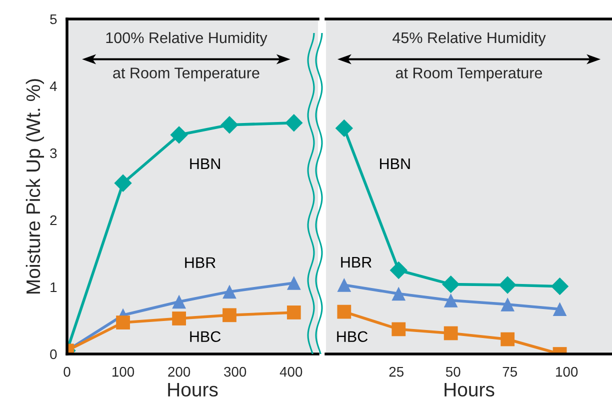  What do you see at coordinates (53, 86) in the screenshot?
I see `y-tick-label: 4` at bounding box center [53, 86].